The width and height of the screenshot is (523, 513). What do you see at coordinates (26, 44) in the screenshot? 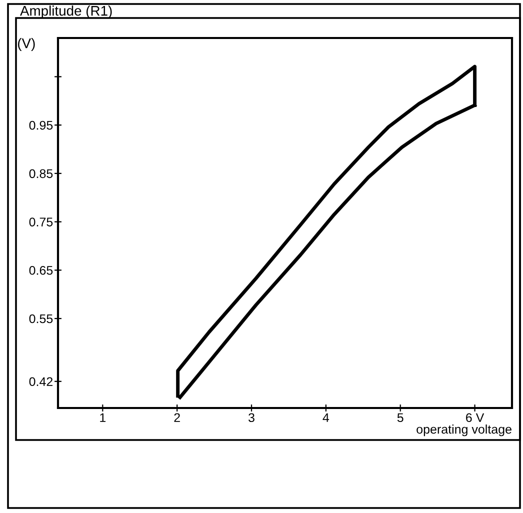
I see `y-axis-title: (V)` at bounding box center [26, 44].